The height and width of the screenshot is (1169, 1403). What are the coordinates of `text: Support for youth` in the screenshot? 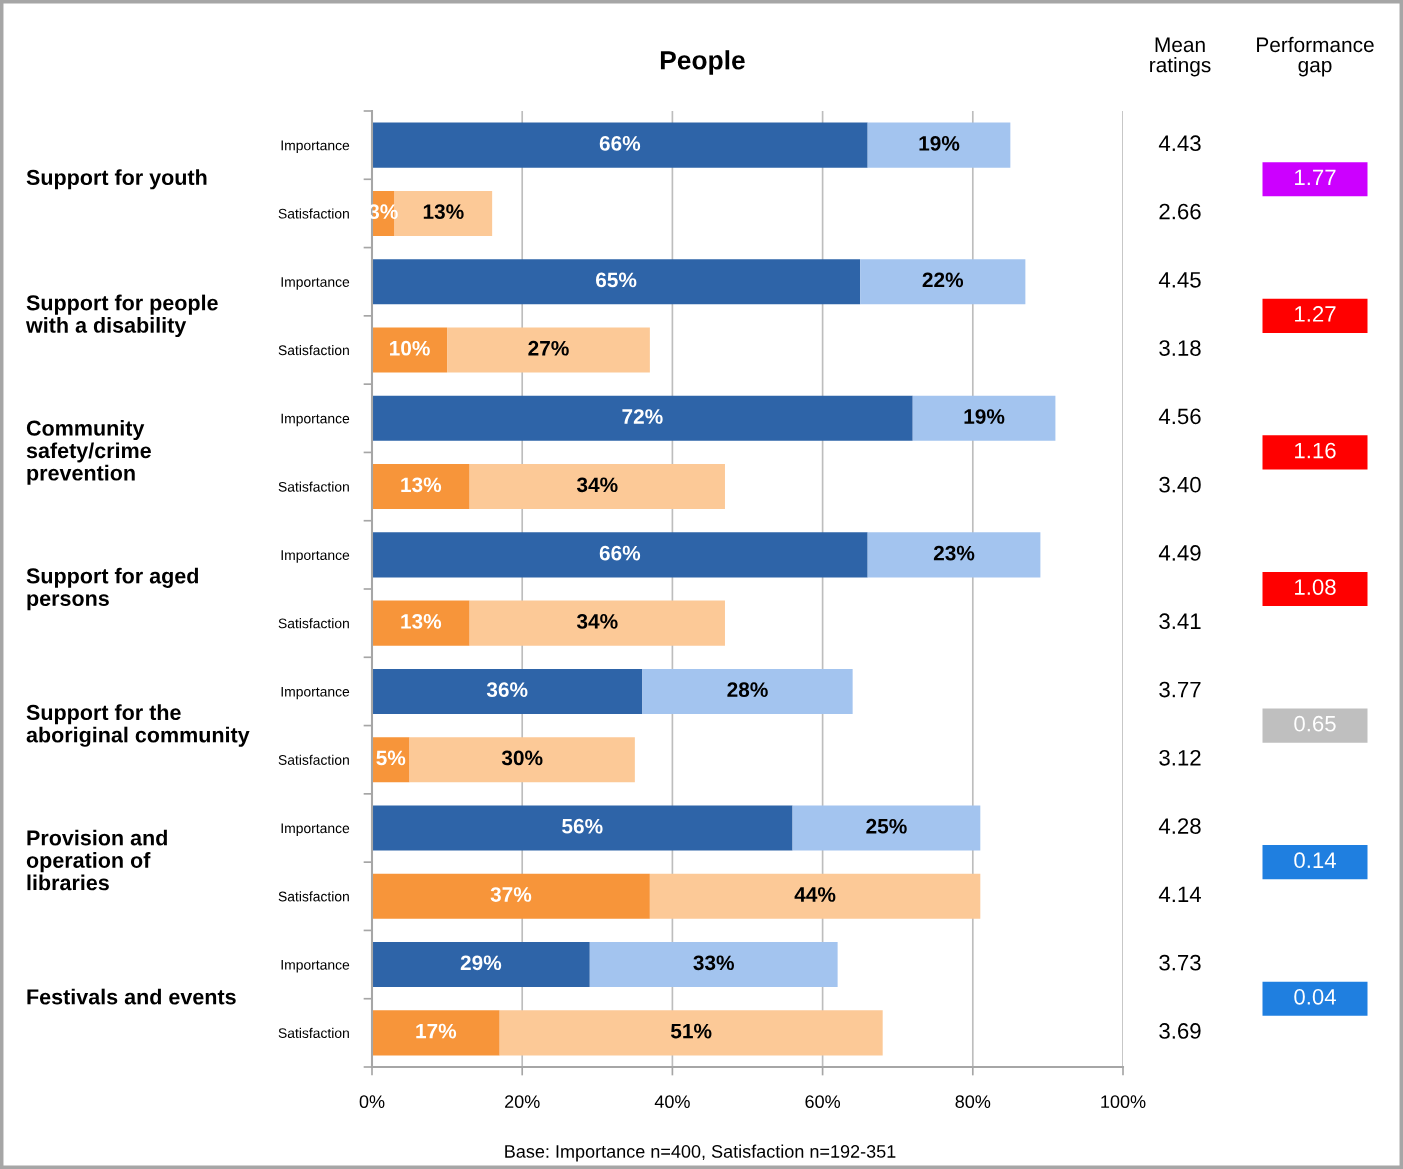 It's located at (116, 179).